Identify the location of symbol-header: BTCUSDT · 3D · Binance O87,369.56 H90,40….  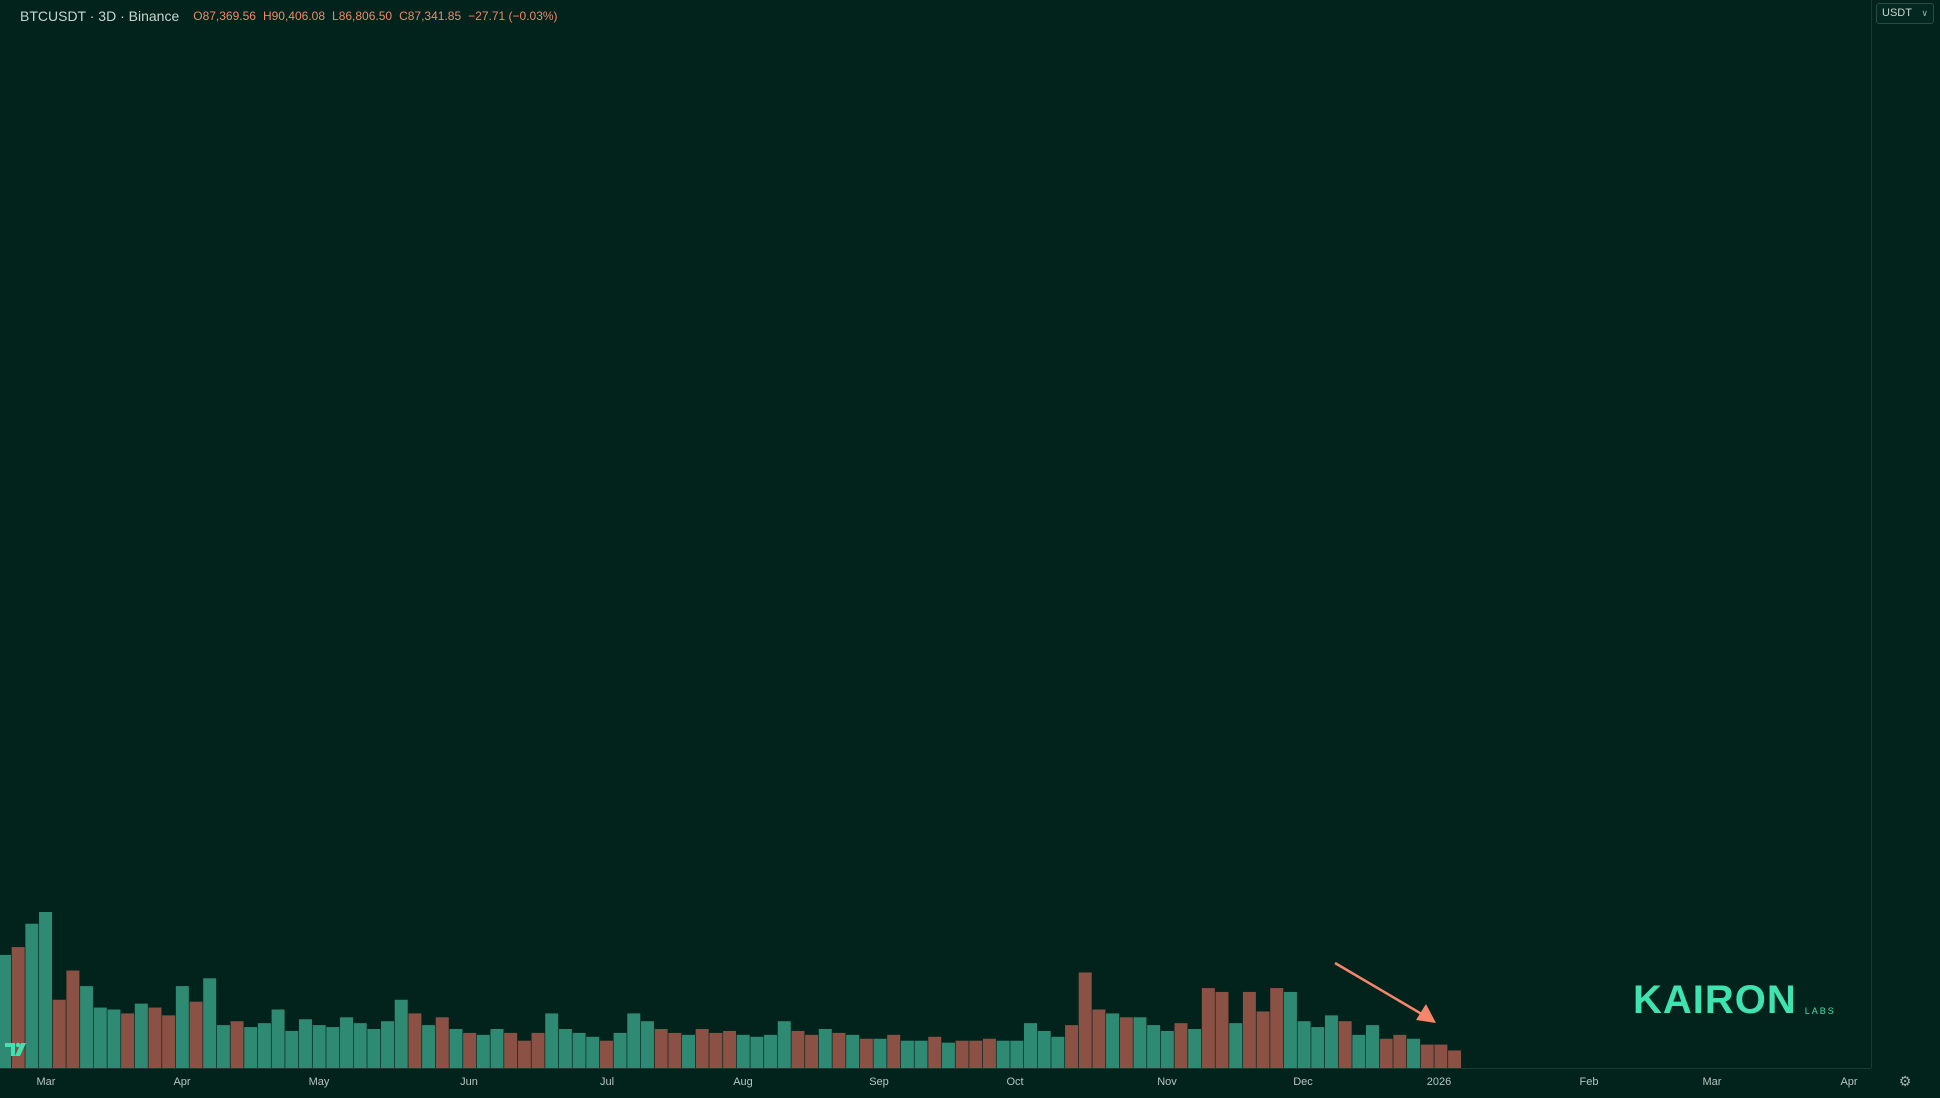
(289, 16).